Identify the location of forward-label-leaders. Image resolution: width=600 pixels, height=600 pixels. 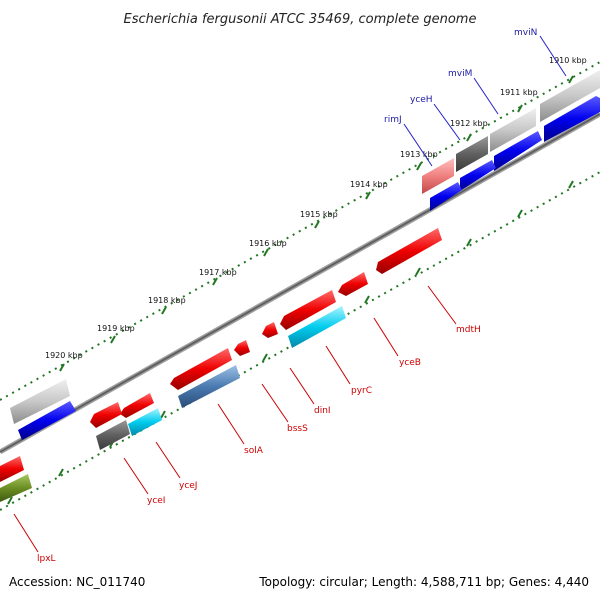
(485, 101).